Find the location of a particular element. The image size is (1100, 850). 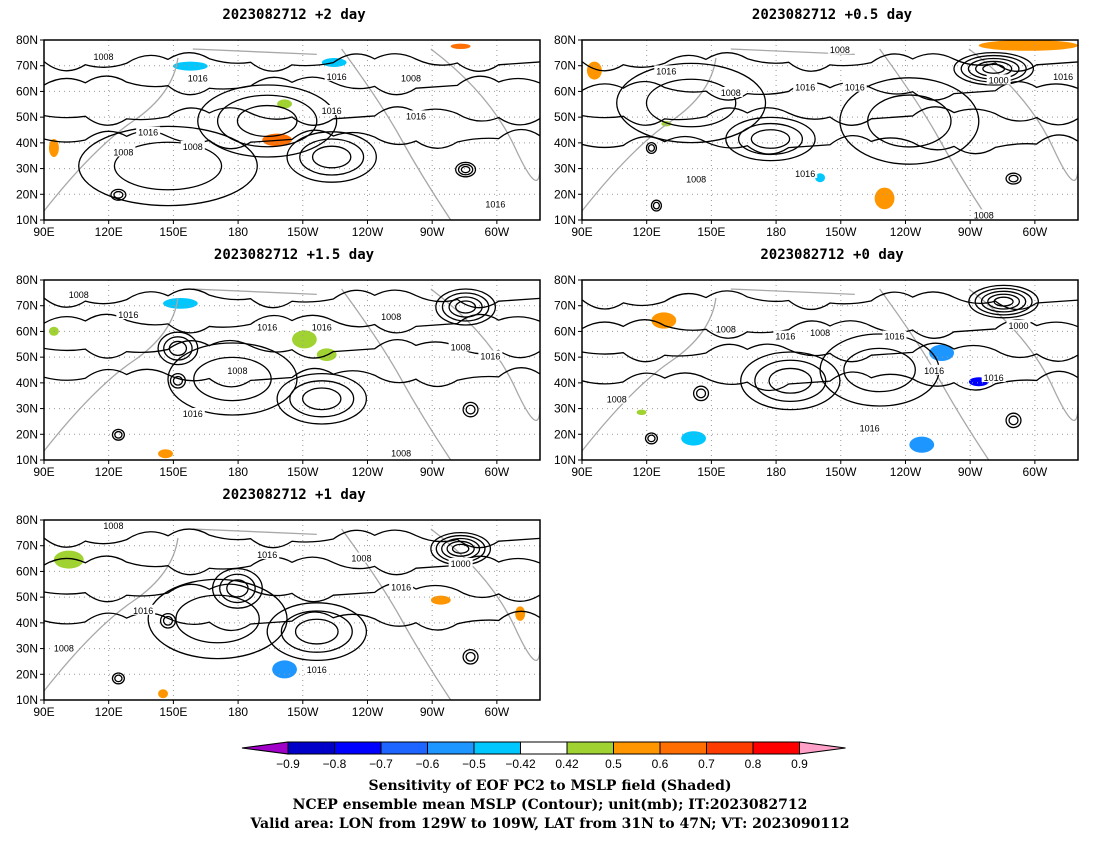

lon-tick-label: 60W is located at coordinates (497, 232).